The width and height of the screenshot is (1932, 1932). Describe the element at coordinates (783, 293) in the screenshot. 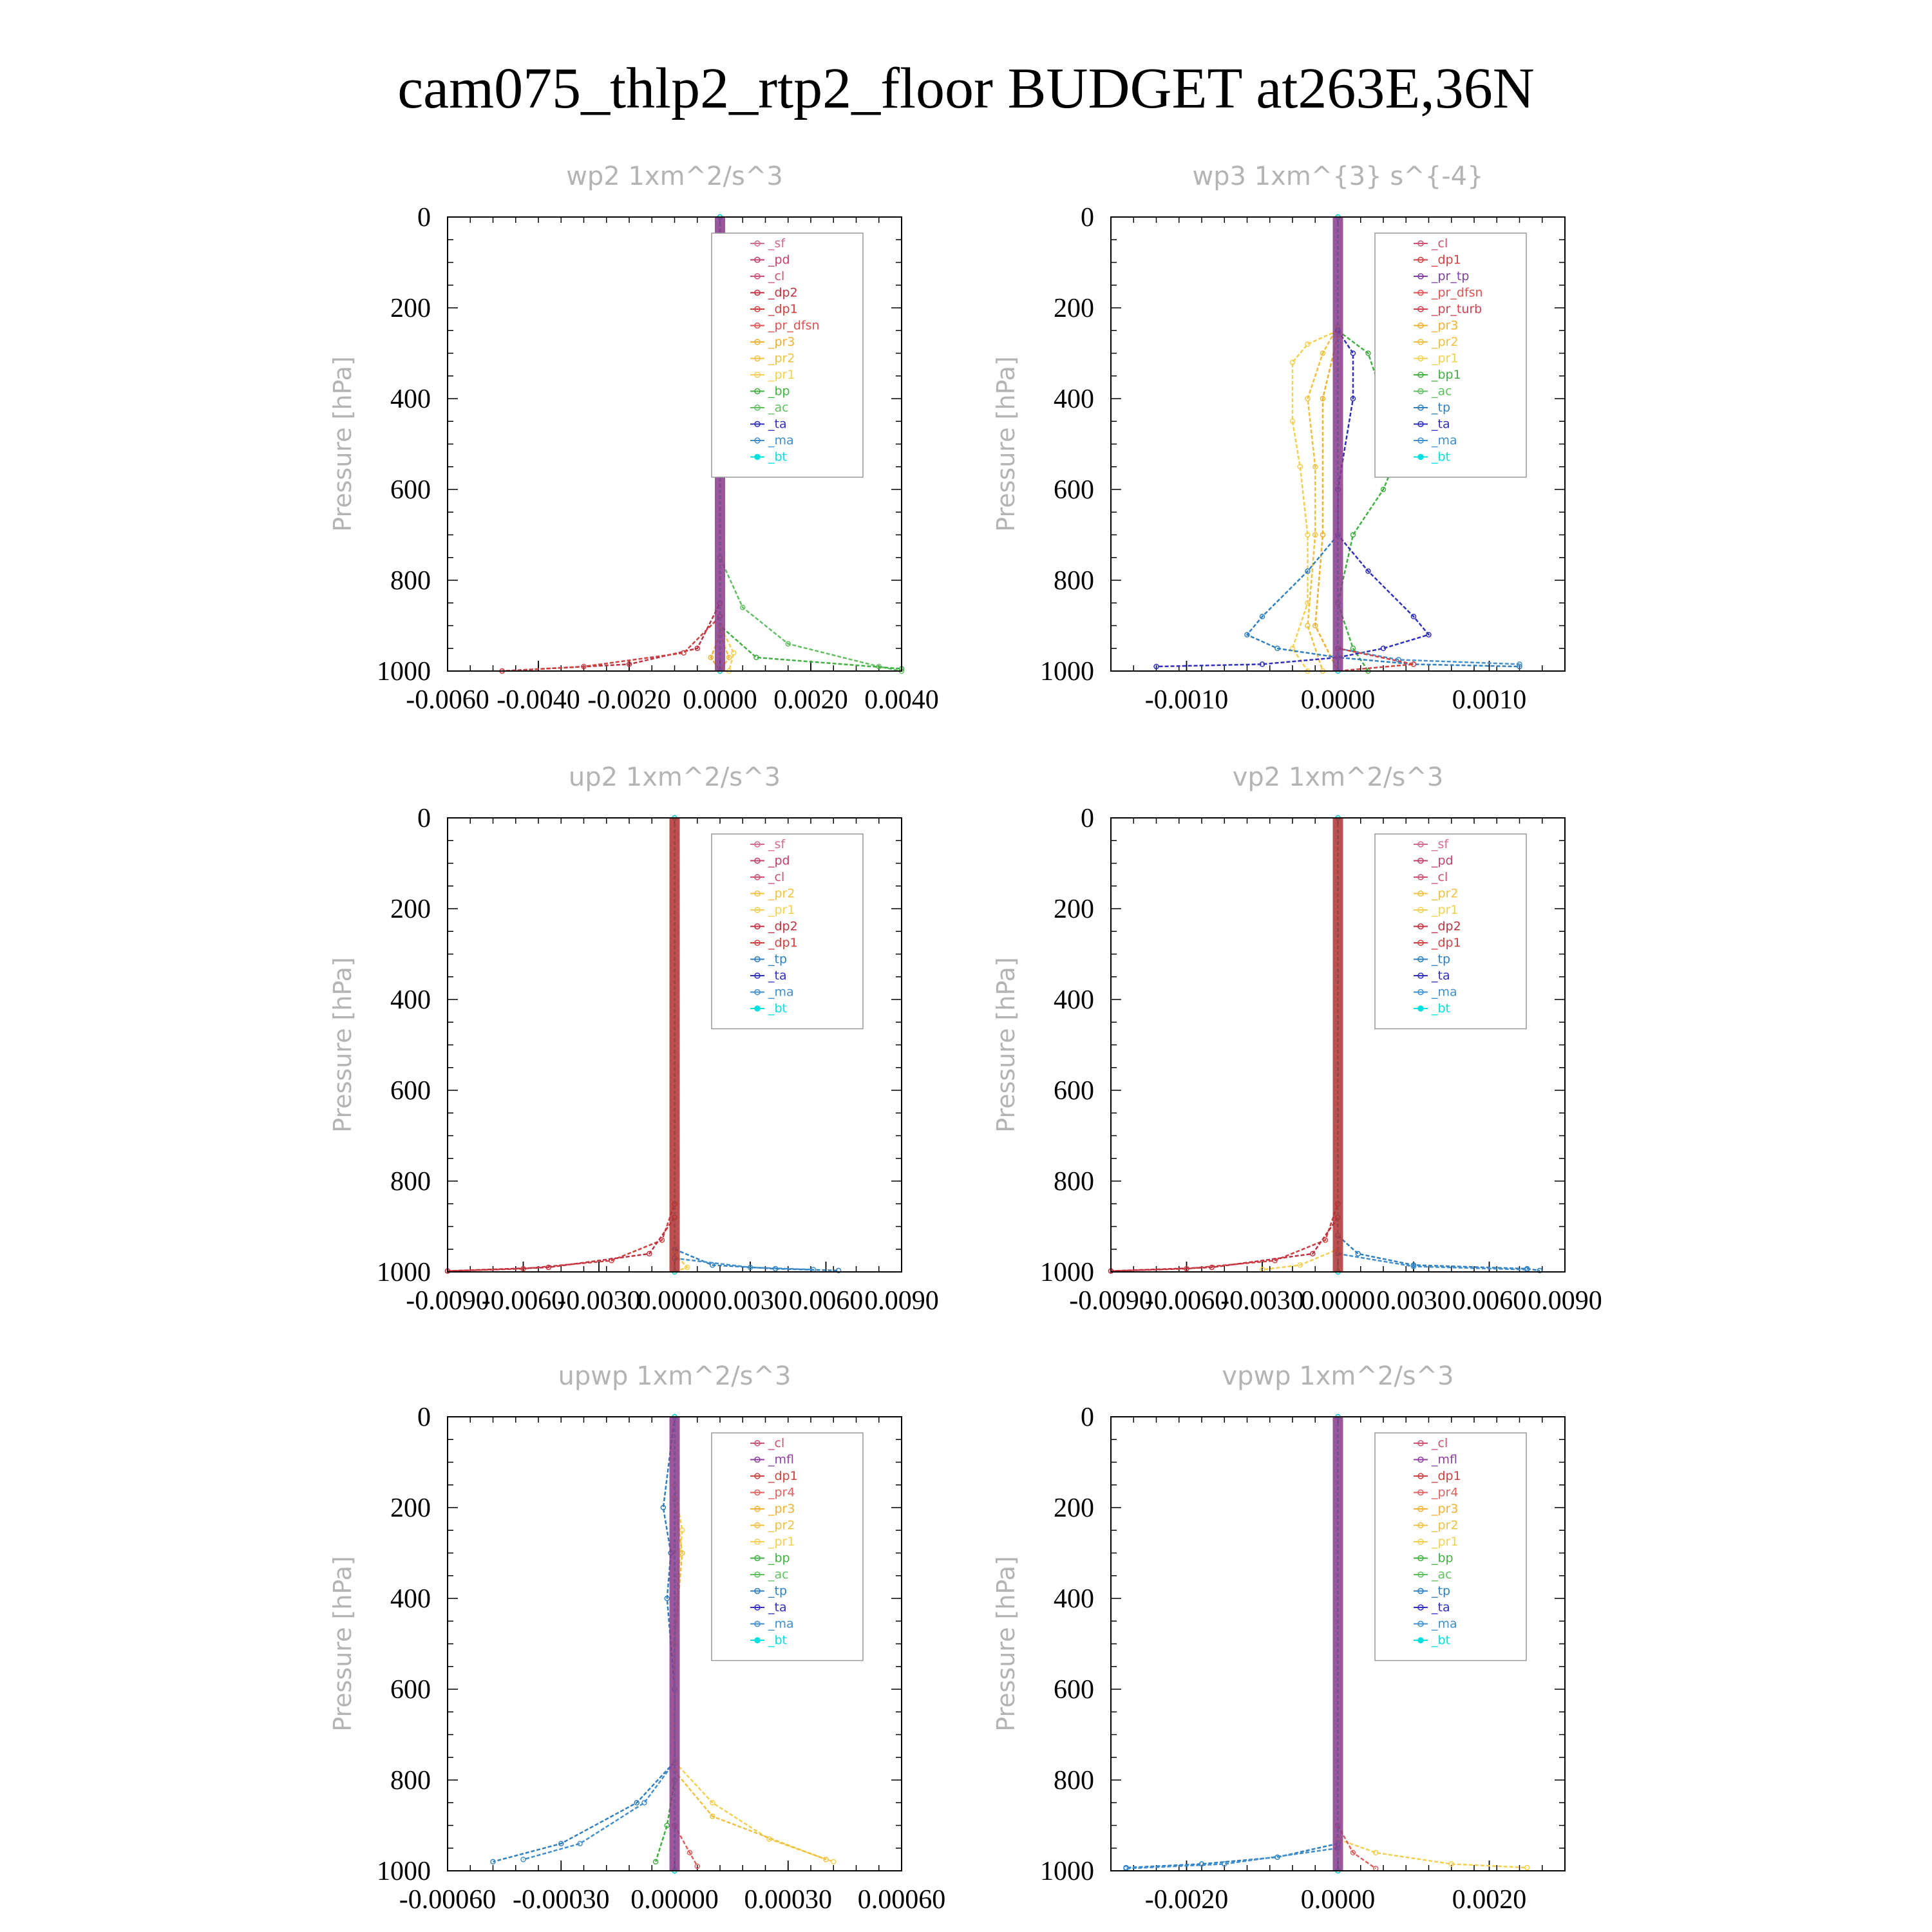

I see `legend-entry: _dp2` at that location.